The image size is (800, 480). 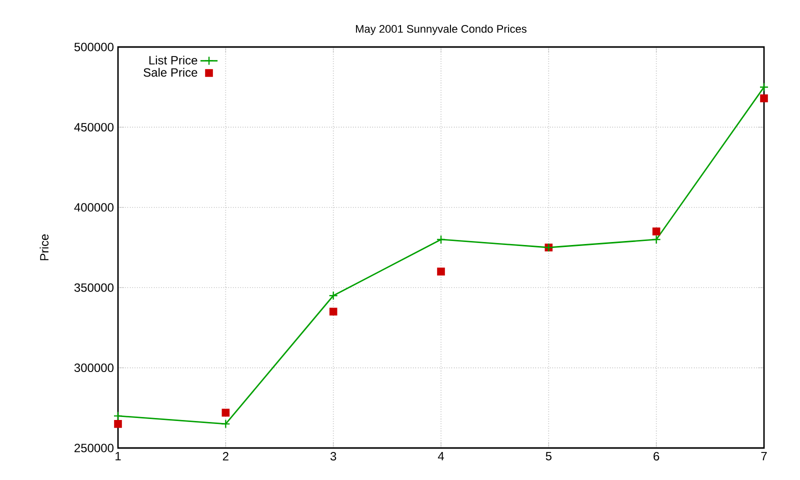 What do you see at coordinates (333, 456) in the screenshot?
I see `x-tick-label: 3` at bounding box center [333, 456].